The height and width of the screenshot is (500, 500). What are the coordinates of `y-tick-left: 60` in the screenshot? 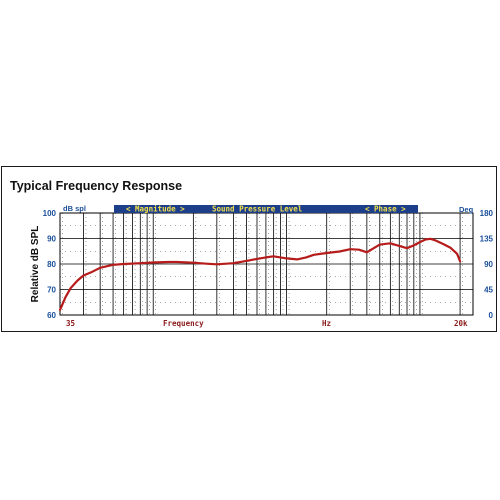 It's located at (51, 315).